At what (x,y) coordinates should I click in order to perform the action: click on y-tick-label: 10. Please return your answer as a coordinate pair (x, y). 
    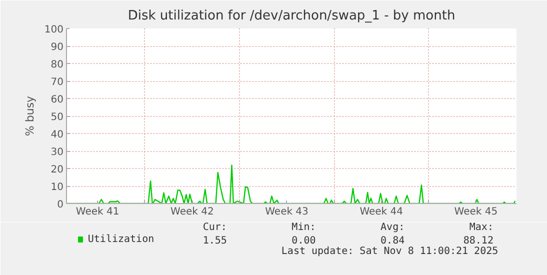
    Looking at the image, I should click on (57, 187).